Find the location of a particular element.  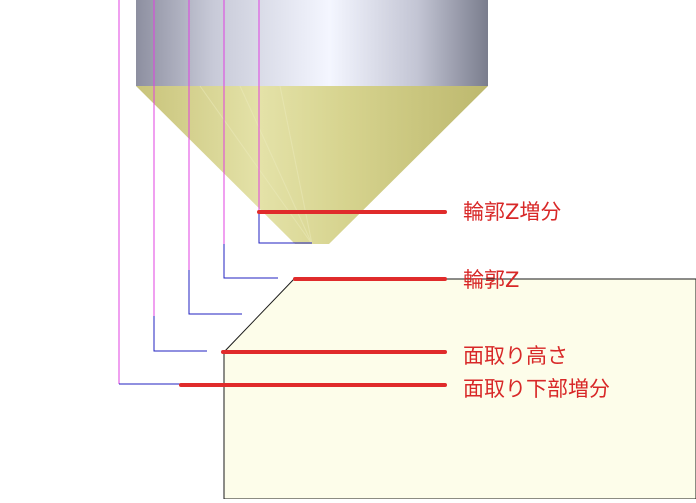

tool-cone-shading is located at coordinates (256, 165).